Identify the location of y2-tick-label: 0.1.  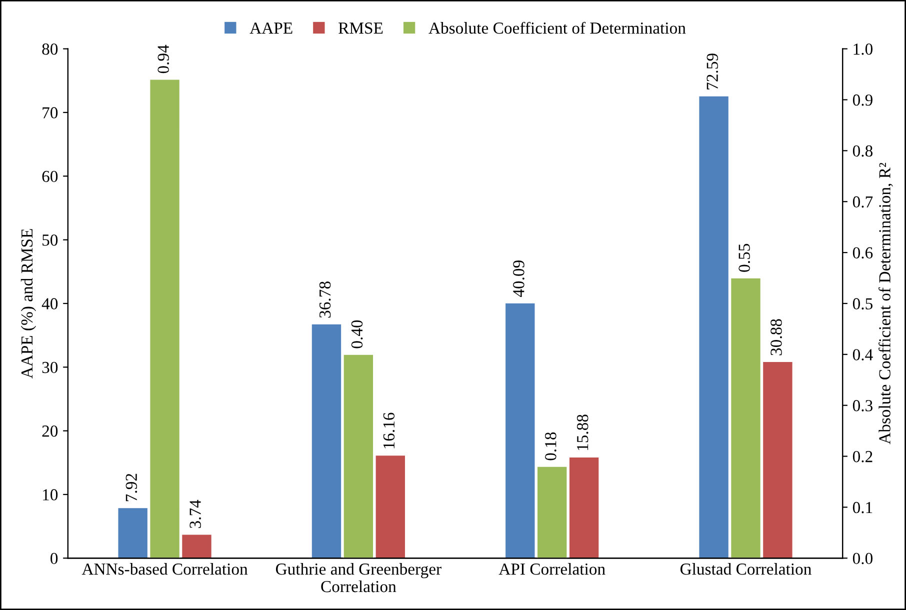
(862, 508).